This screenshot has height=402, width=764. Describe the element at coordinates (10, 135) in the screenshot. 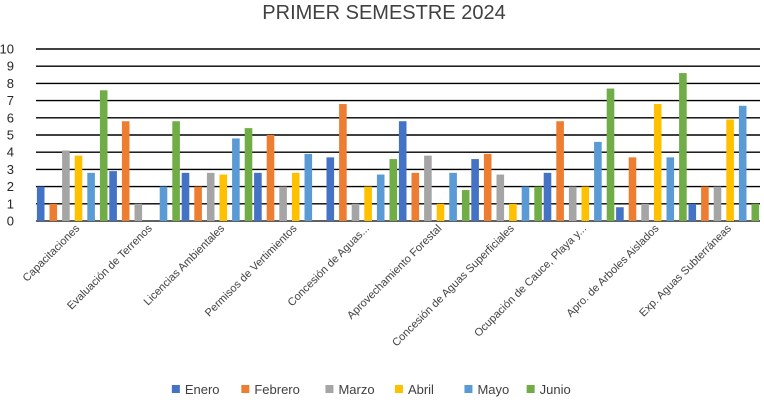

I see `y-tick-label: 5` at that location.